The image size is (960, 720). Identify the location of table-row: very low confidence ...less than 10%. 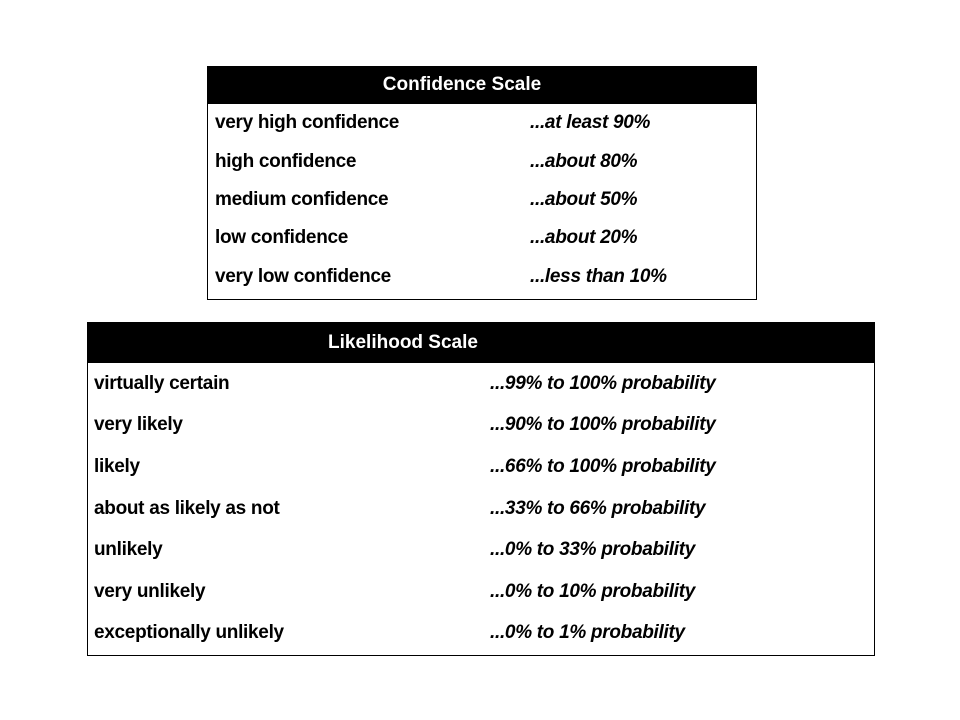
(482, 277).